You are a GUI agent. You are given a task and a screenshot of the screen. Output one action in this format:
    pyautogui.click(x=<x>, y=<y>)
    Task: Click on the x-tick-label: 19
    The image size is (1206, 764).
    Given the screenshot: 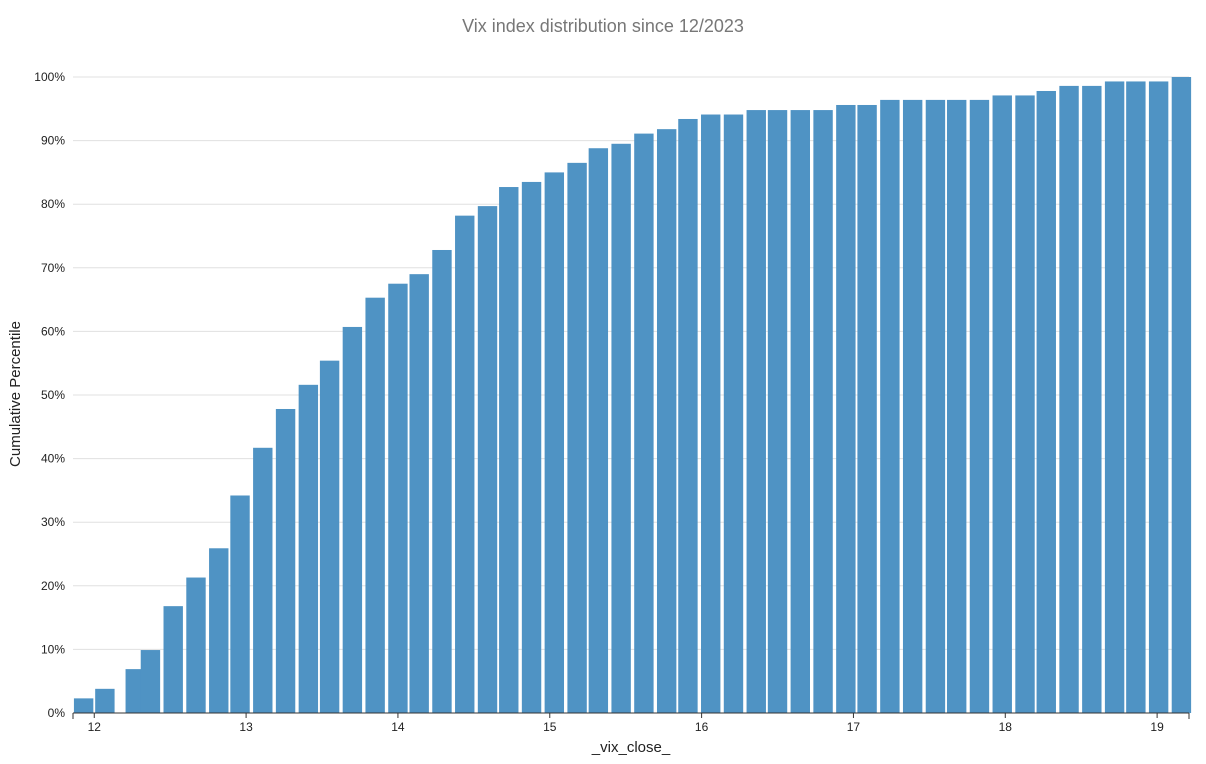 What is the action you would take?
    pyautogui.click(x=1157, y=727)
    